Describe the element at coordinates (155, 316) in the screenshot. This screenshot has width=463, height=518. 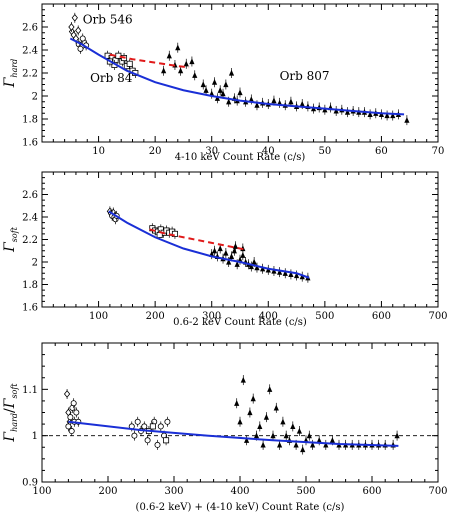
I see `x-tick-label: 200` at that location.